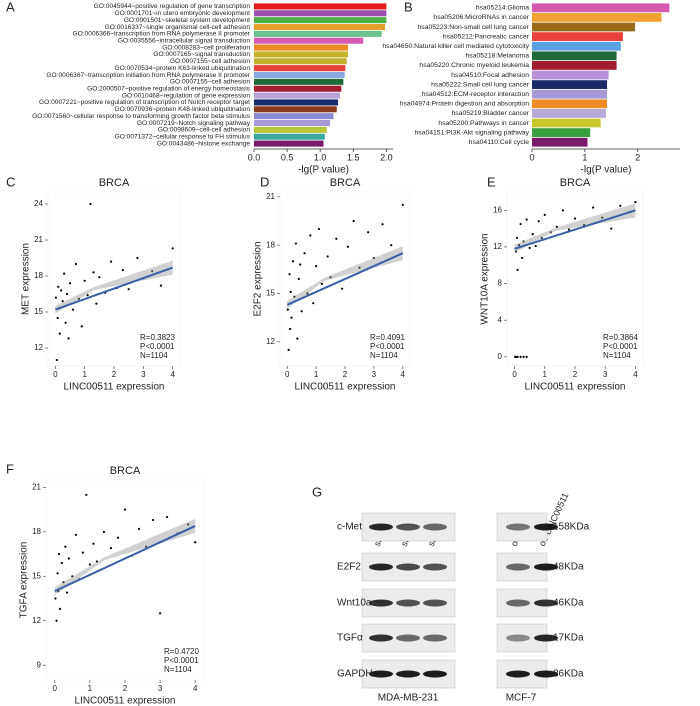  Describe the element at coordinates (36, 620) in the screenshot. I see `y-tick-label: 12` at that location.